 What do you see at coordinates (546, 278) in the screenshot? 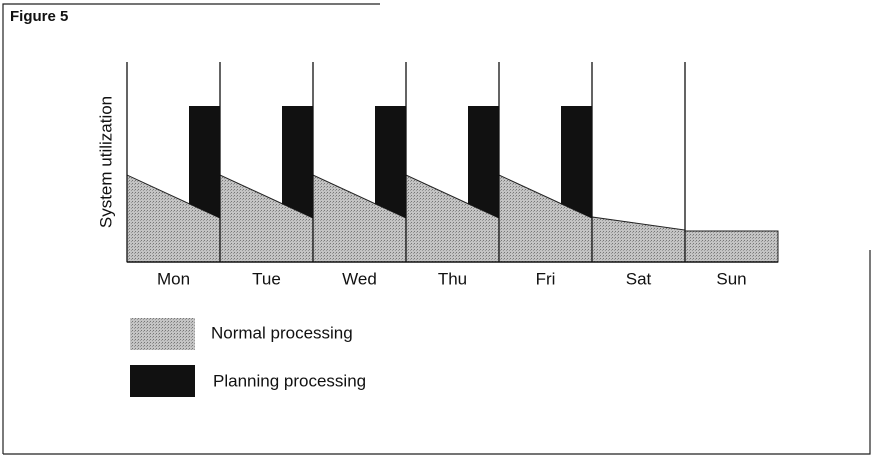
I see `day-label: Fri` at bounding box center [546, 278].